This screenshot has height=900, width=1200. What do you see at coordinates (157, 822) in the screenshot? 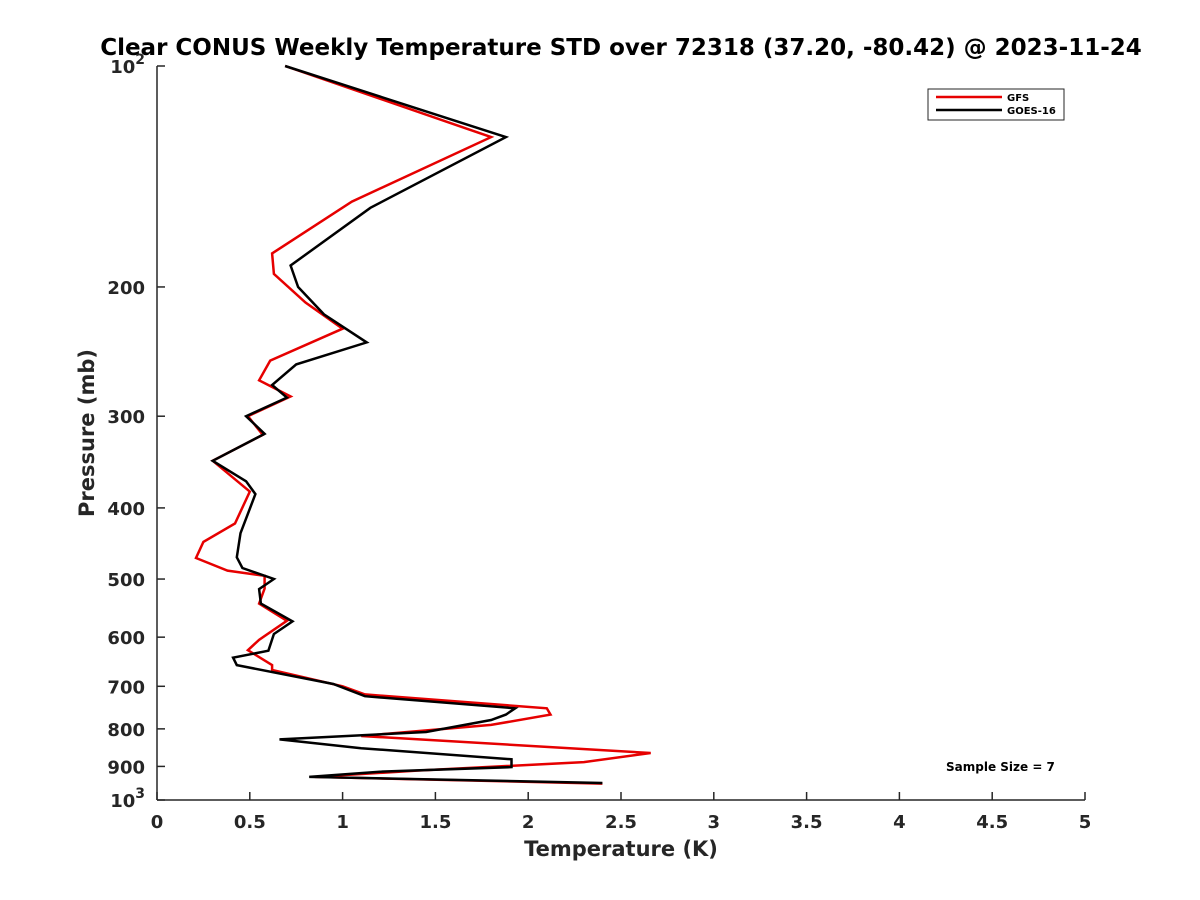
I see `x-tick-label: 0` at bounding box center [157, 822].